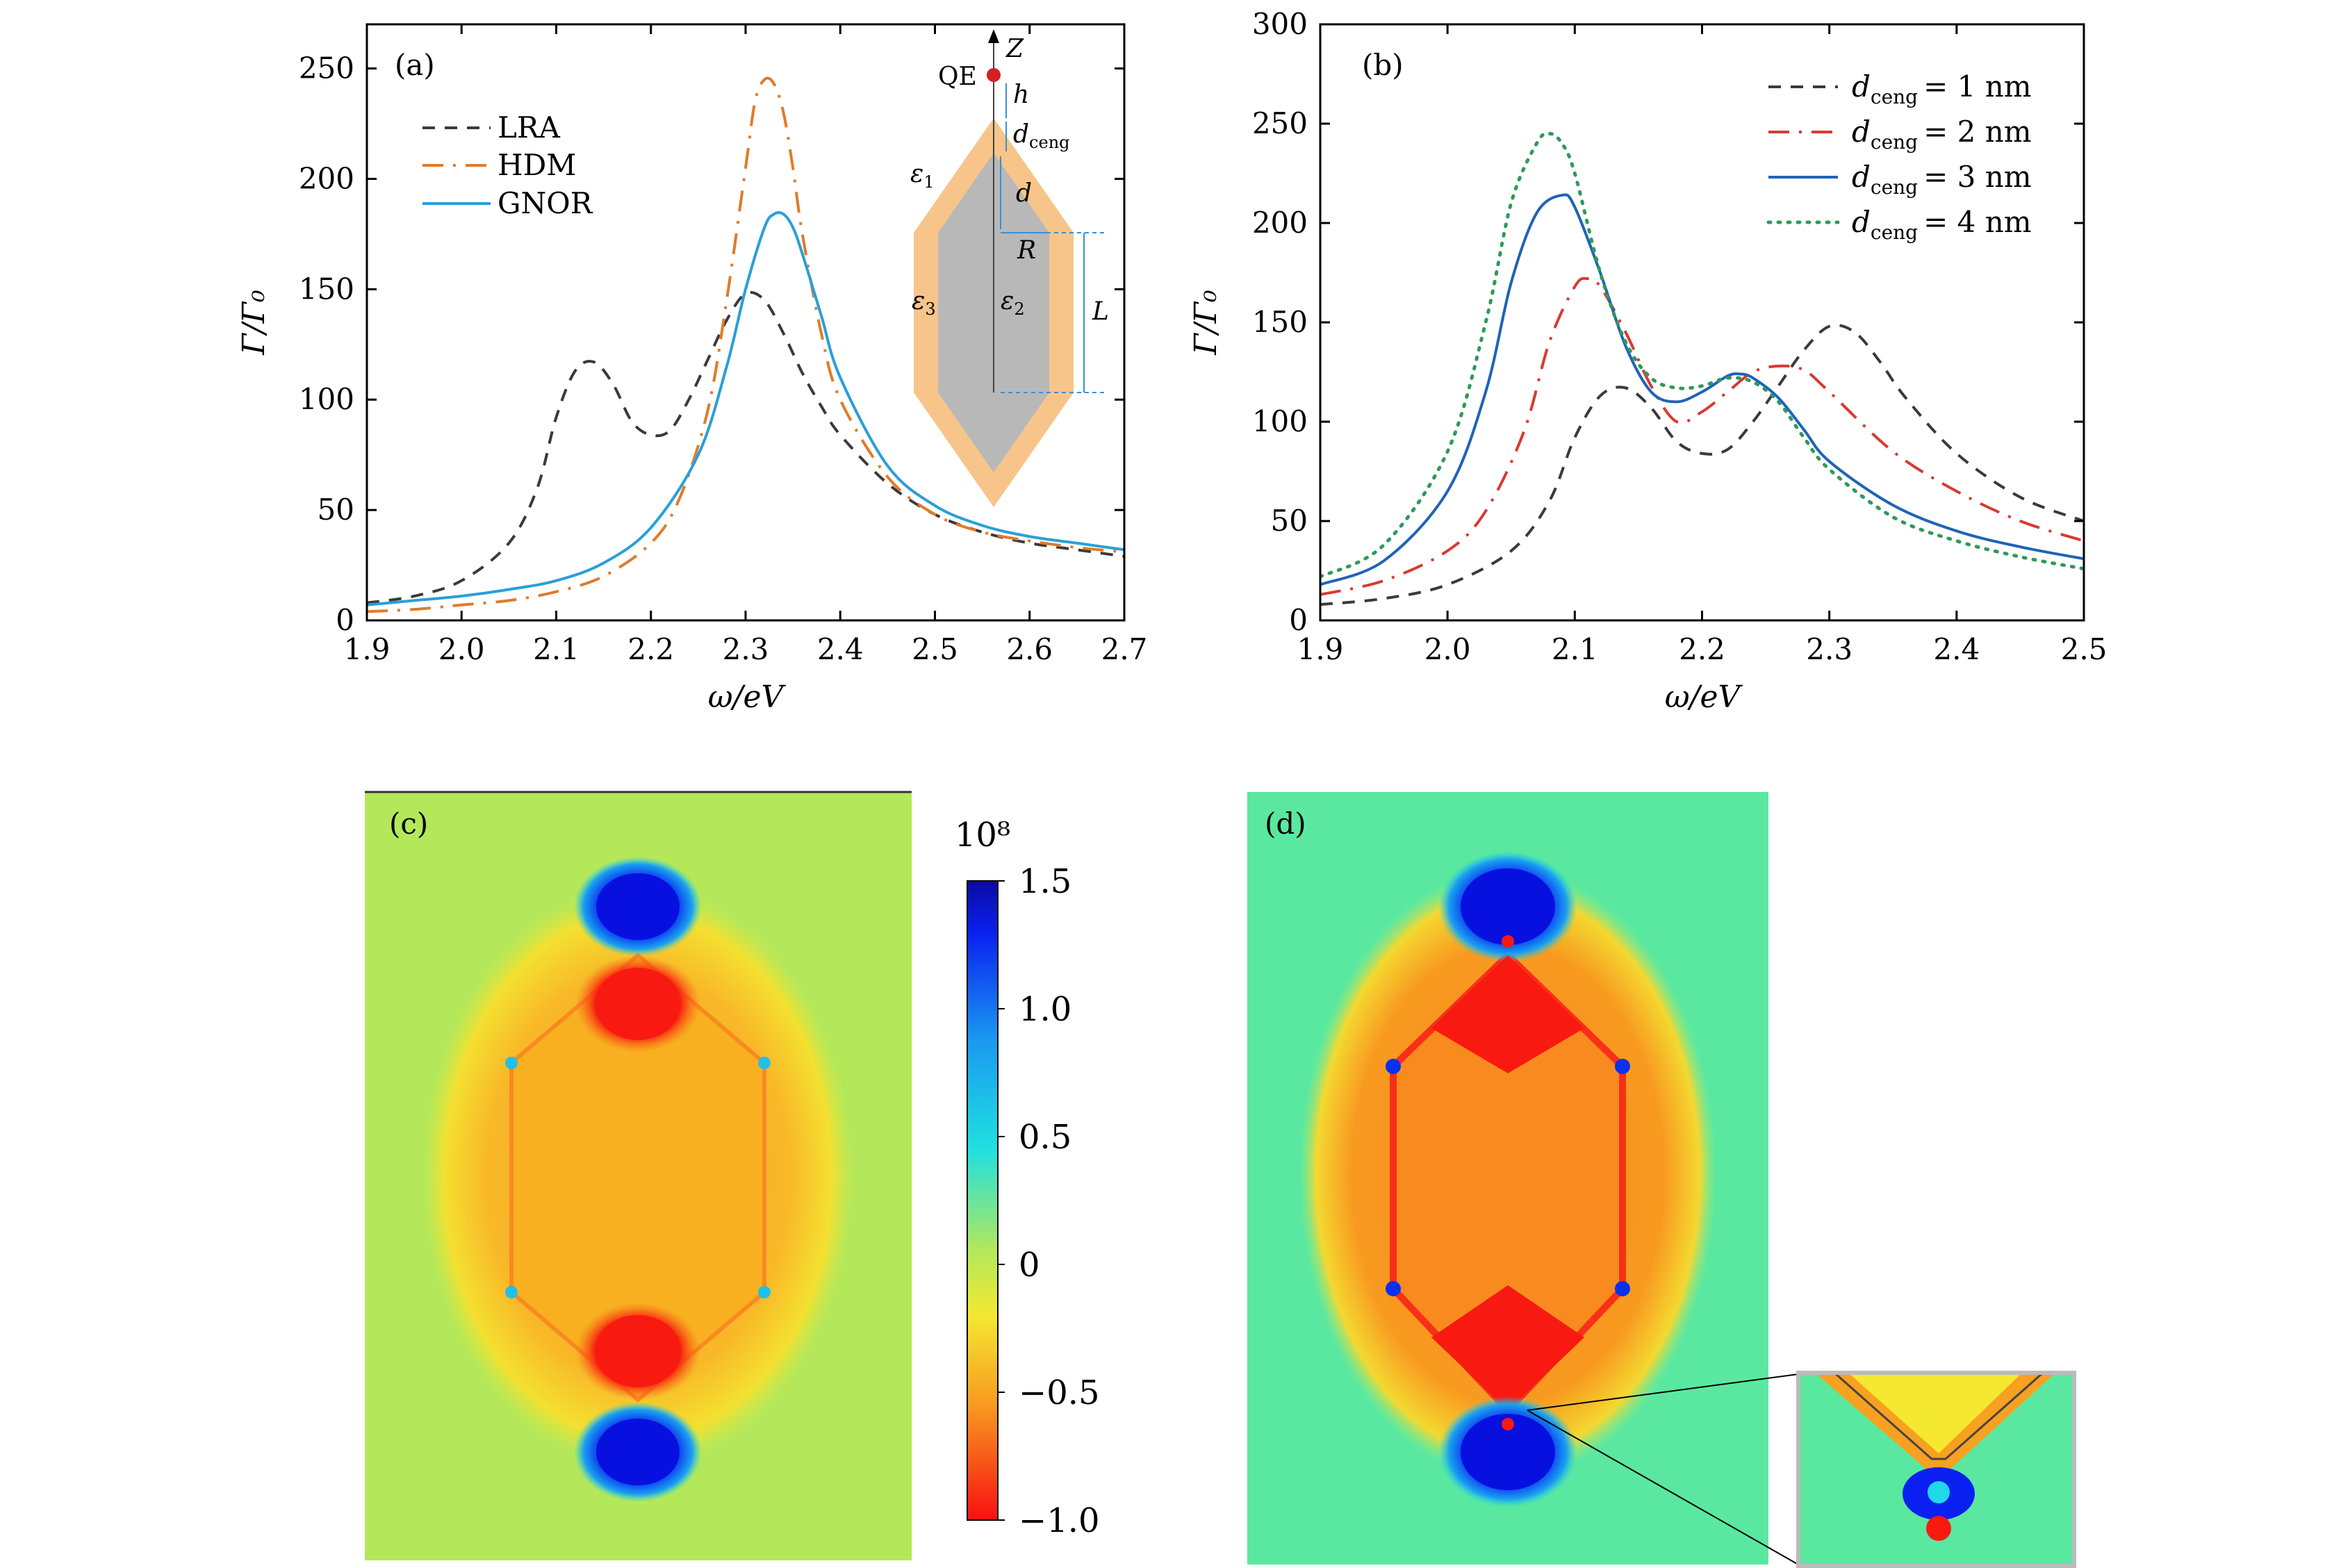 Image resolution: width=2325 pixels, height=1568 pixels. What do you see at coordinates (1280, 123) in the screenshot?
I see `panel-b-ytick-label: 250` at bounding box center [1280, 123].